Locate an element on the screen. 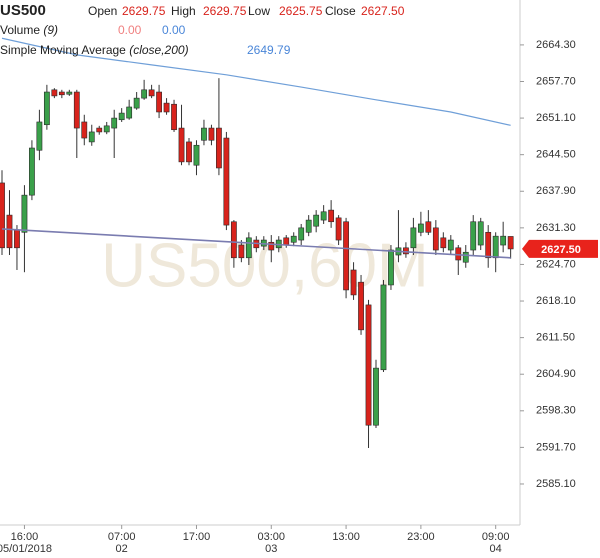 The image size is (600, 558). close-value: 2627.50 is located at coordinates (383, 11).